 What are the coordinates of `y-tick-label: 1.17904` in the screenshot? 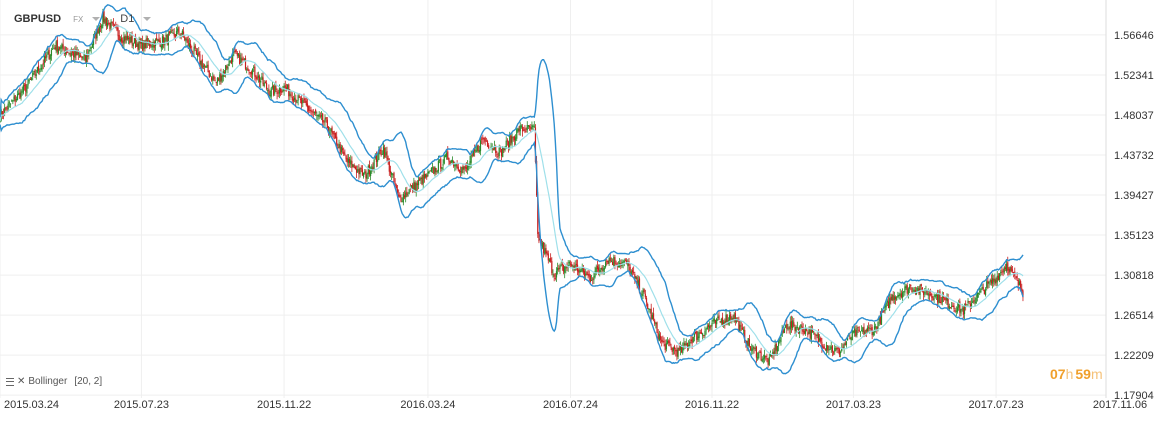 It's located at (1134, 396).